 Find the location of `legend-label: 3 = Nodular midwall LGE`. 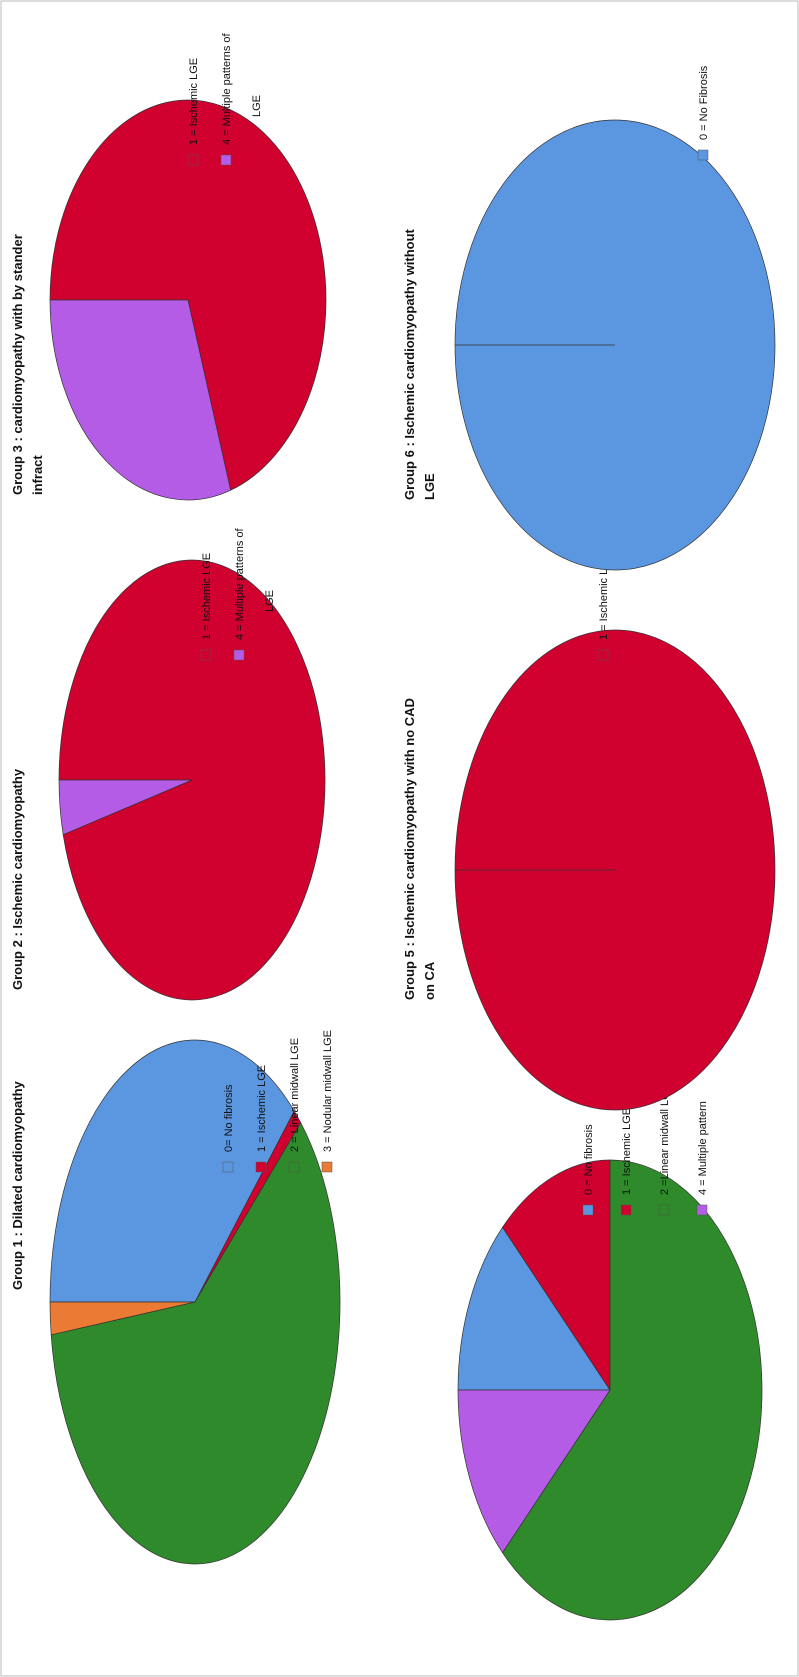

legend-label: 3 = Nodular midwall LGE is located at coordinates (328, 1091).